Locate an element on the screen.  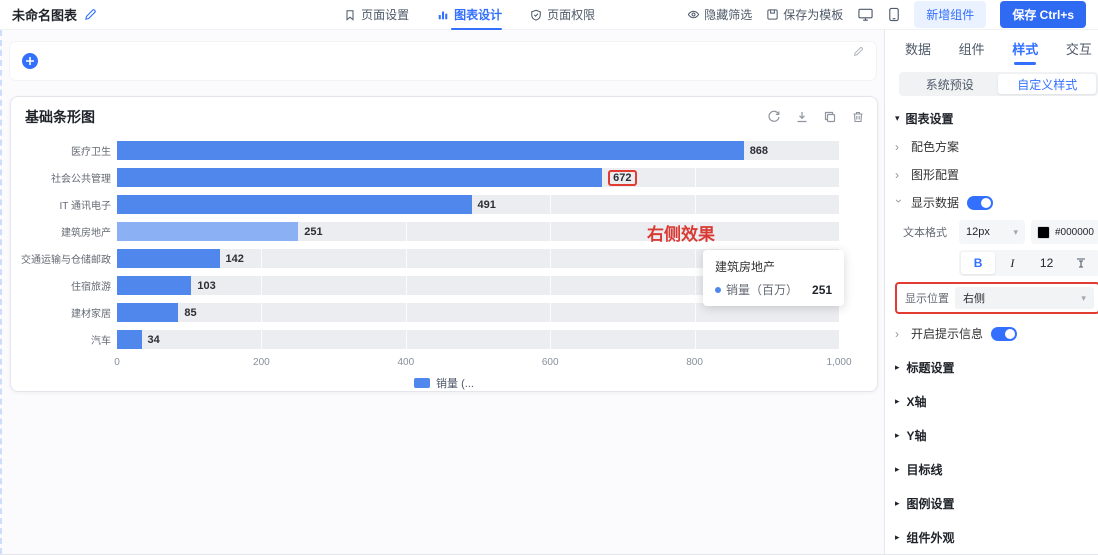
bar-row: 建筑房地产 251 is located at coordinates (444, 231).